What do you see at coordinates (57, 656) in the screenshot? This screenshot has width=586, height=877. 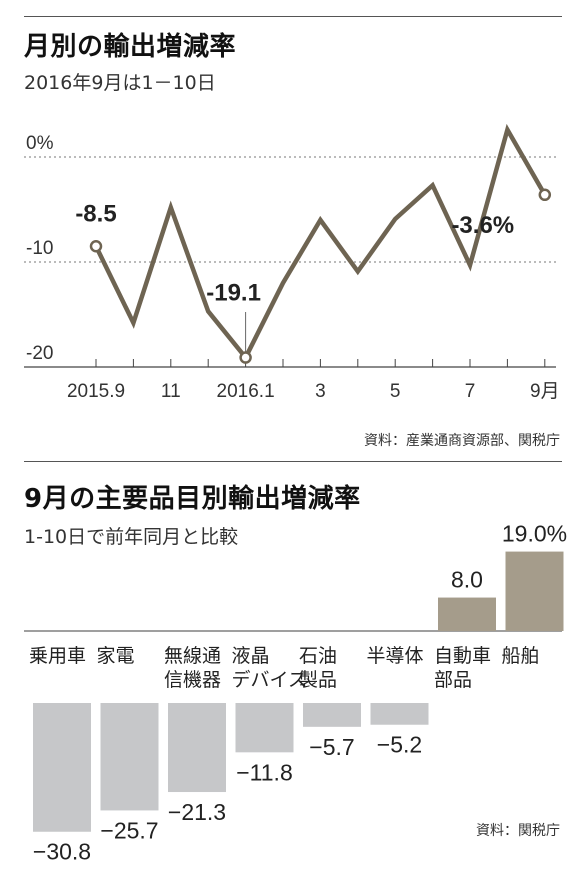 I see `category-label: 乗用車` at bounding box center [57, 656].